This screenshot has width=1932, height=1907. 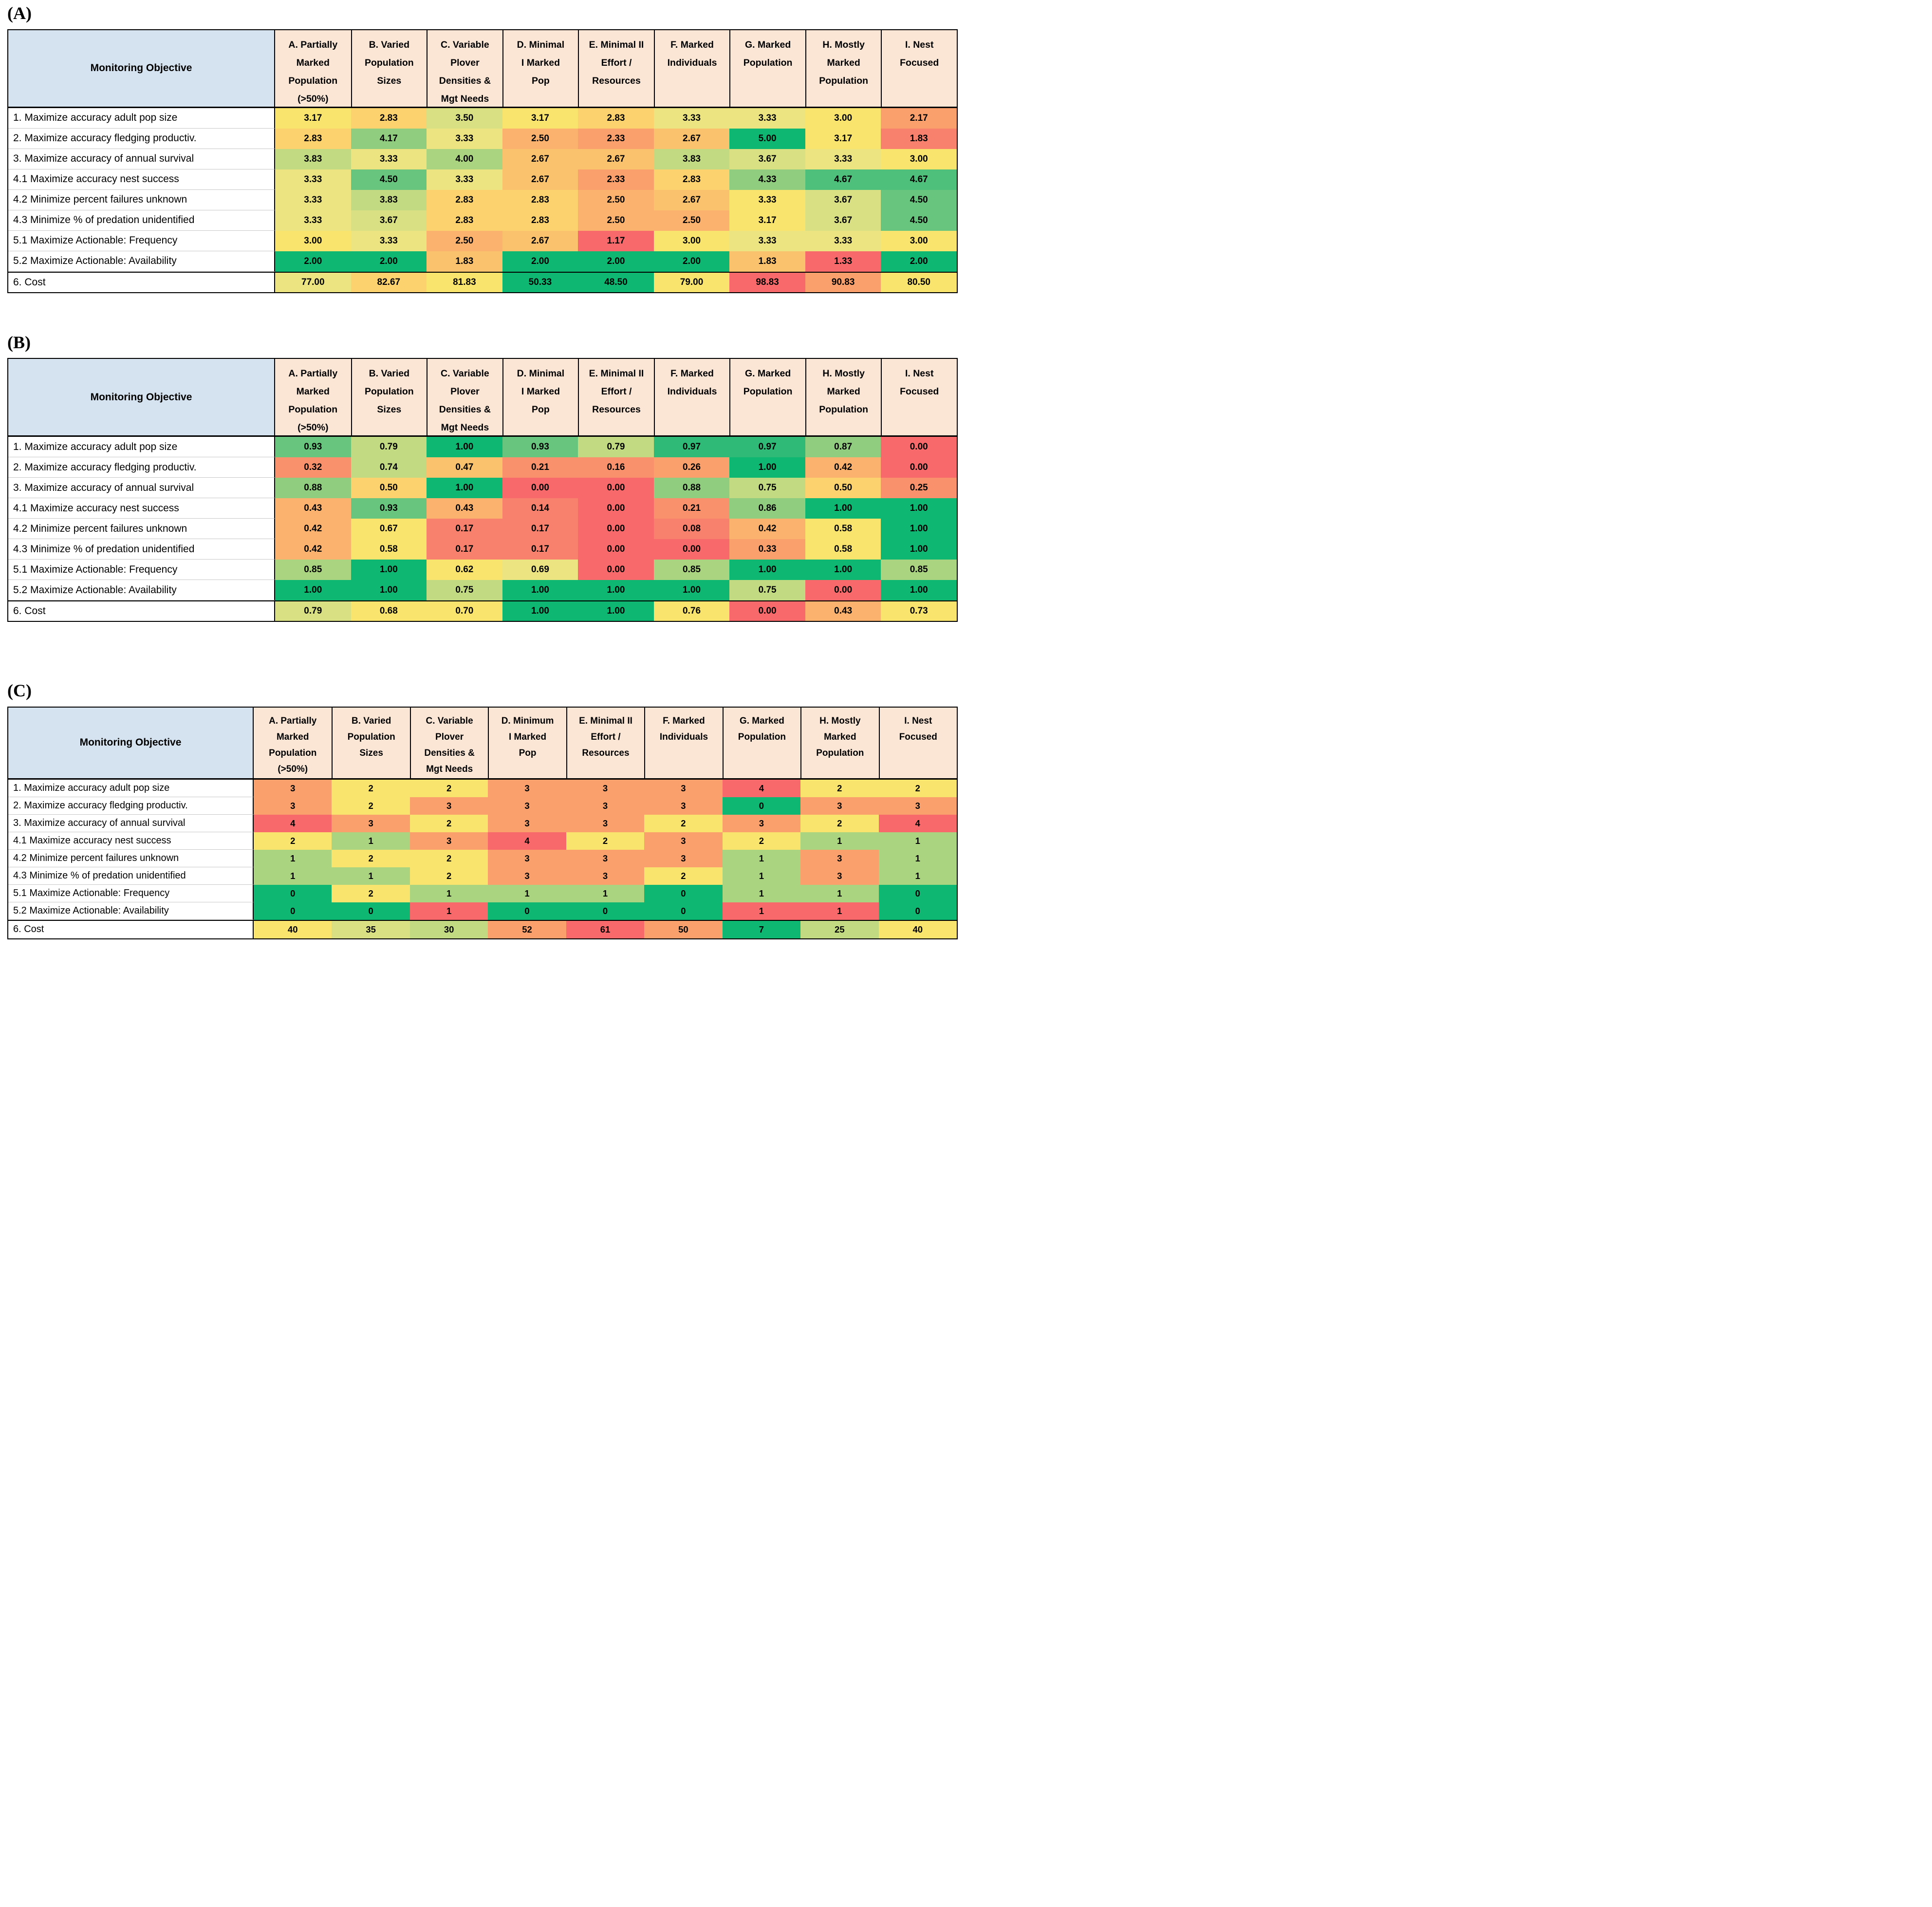 I want to click on column-header: B. Varied Population Sizes, so click(x=389, y=398).